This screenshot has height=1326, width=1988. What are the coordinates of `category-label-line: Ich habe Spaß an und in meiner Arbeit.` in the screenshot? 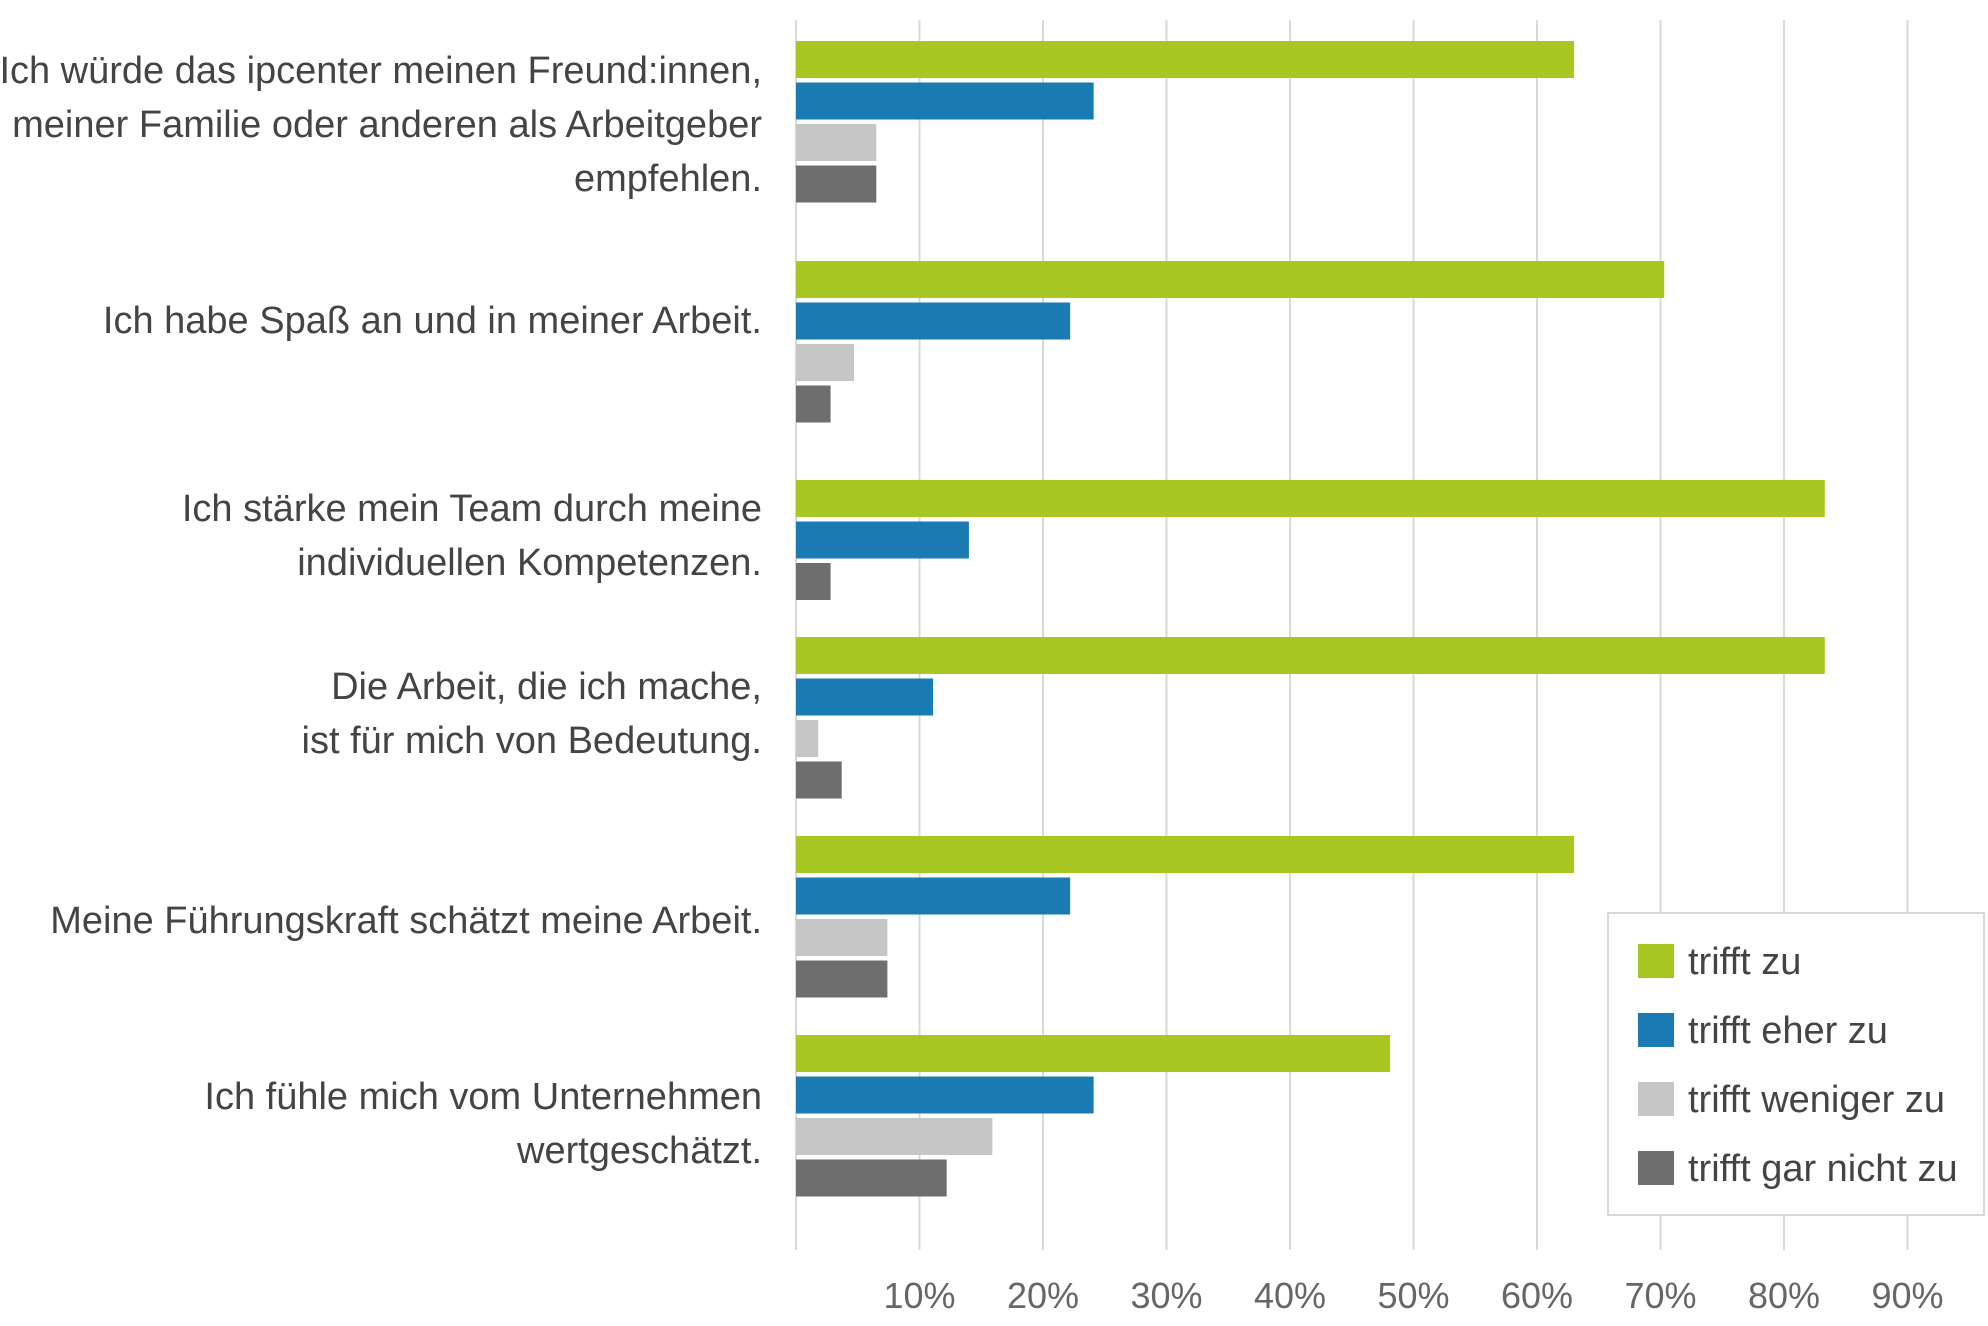 It's located at (432, 321).